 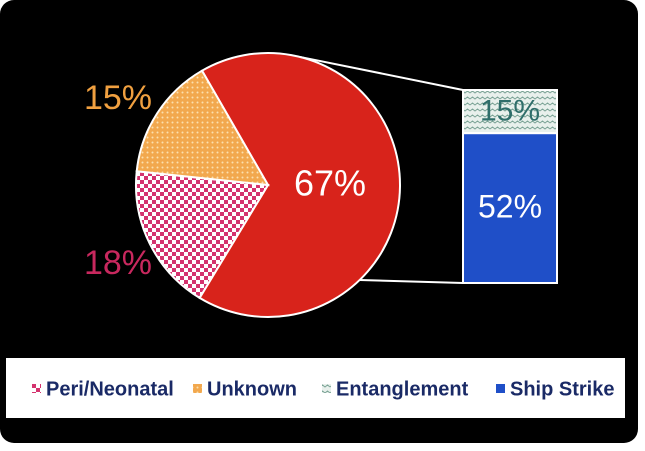 I want to click on slice-label: 18%, so click(x=118, y=263).